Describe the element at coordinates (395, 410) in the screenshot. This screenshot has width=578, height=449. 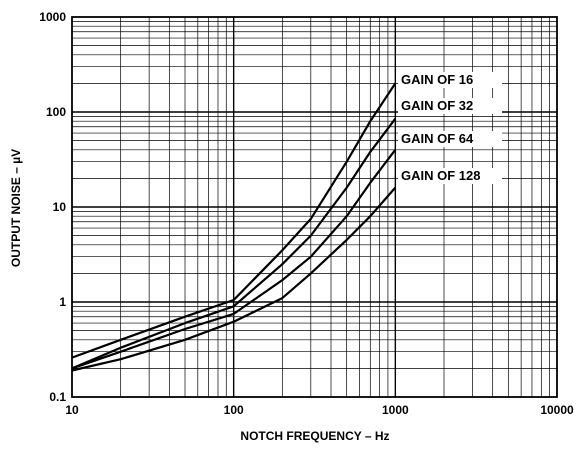
I see `x-tick-label: 1000` at that location.